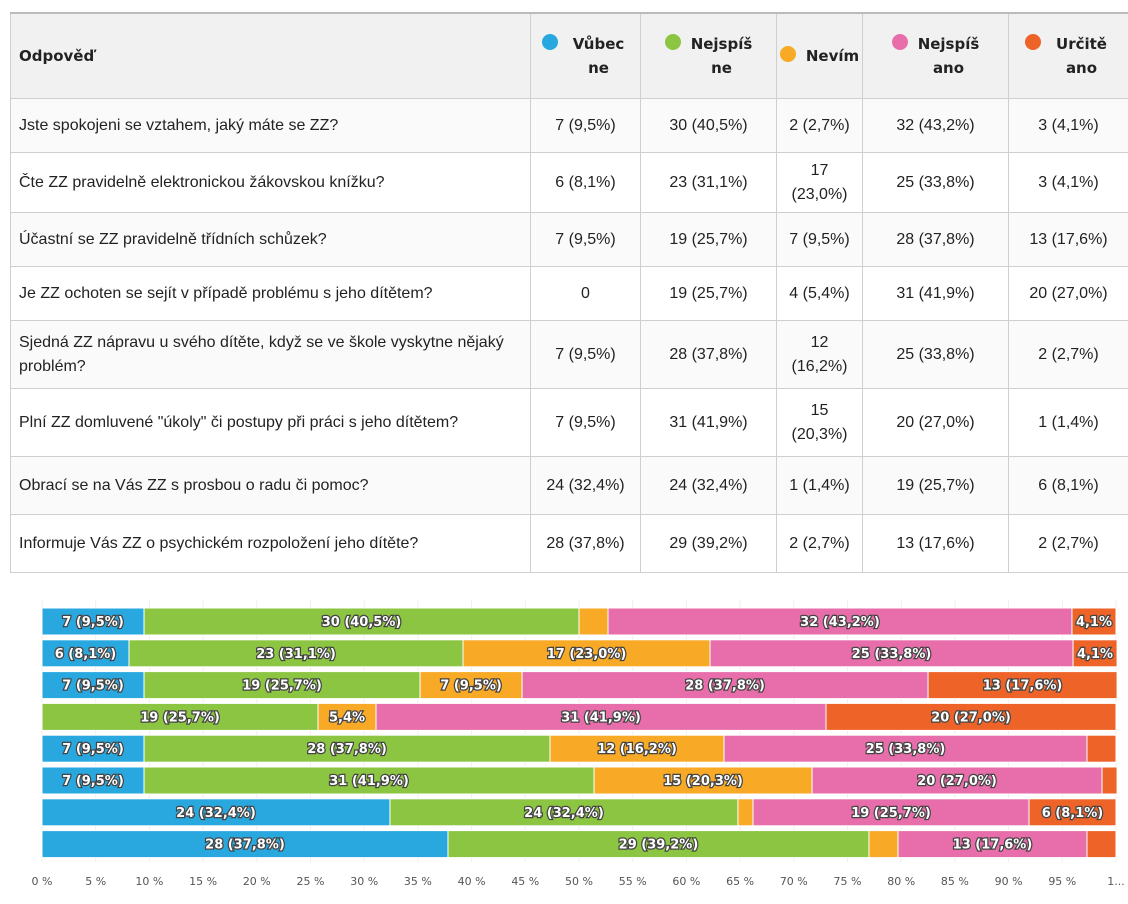 The image size is (1128, 904). Describe the element at coordinates (1081, 56) in the screenshot. I see `legend-label: Určitě ano` at that location.